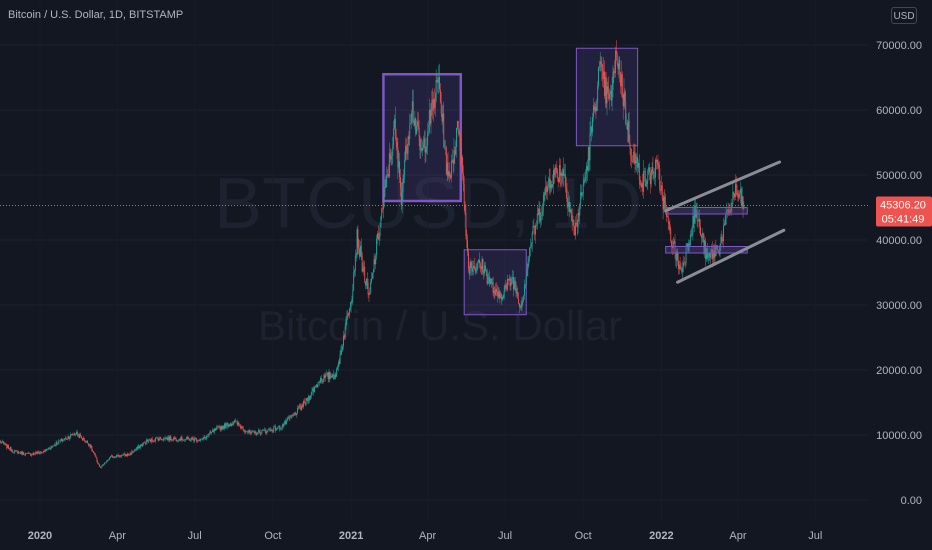 The width and height of the screenshot is (932, 550). Describe the element at coordinates (425, 536) in the screenshot. I see `time-axis: 2020 Apr Jul Oct 2021 Apr Jul Oct 2022 Apr Jul` at that location.